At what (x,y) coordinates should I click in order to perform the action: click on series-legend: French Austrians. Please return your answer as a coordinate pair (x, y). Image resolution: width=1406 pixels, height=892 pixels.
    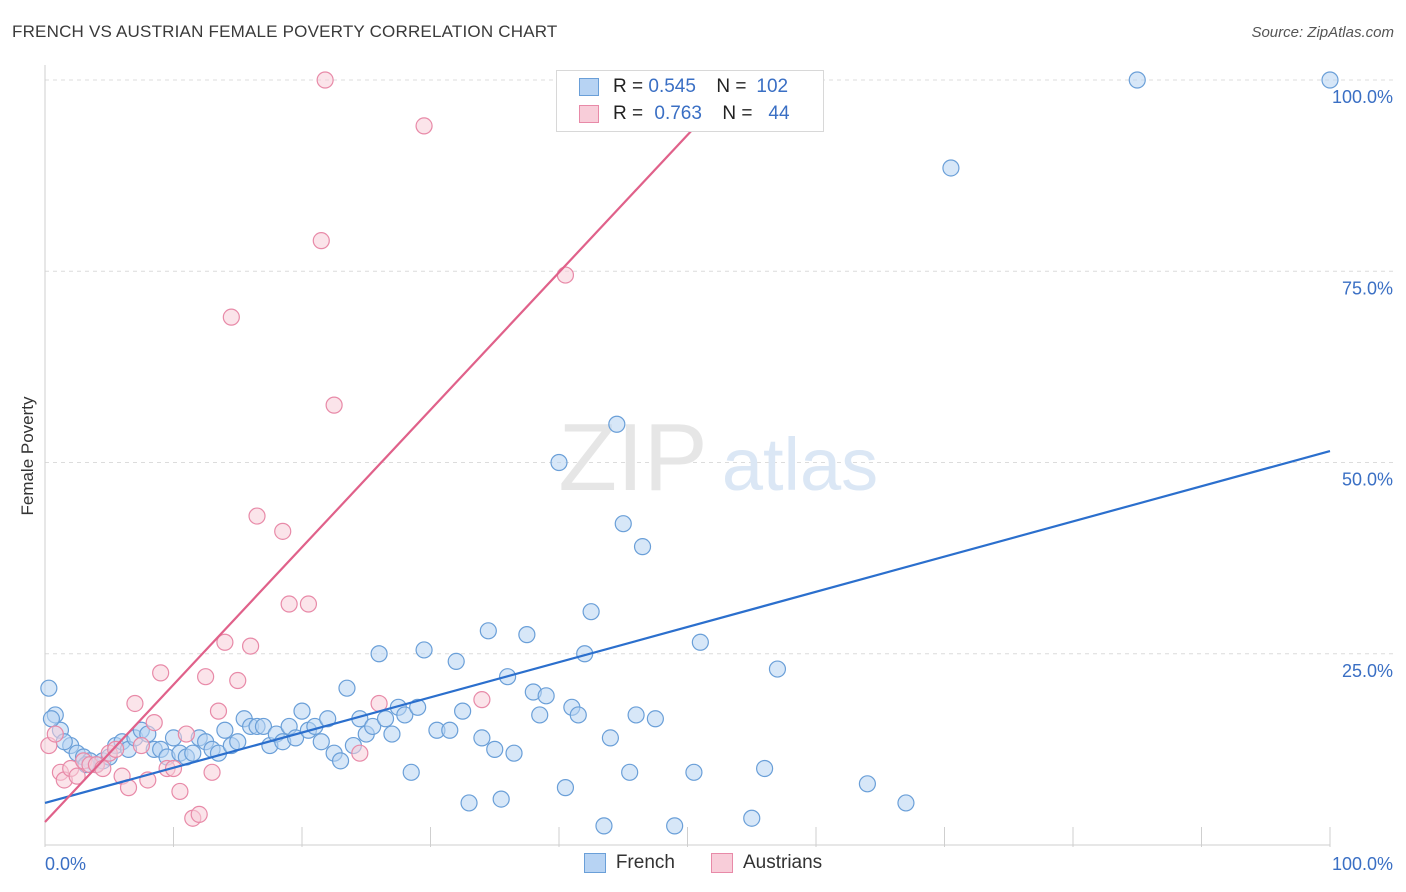
    Looking at the image, I should click on (703, 863).